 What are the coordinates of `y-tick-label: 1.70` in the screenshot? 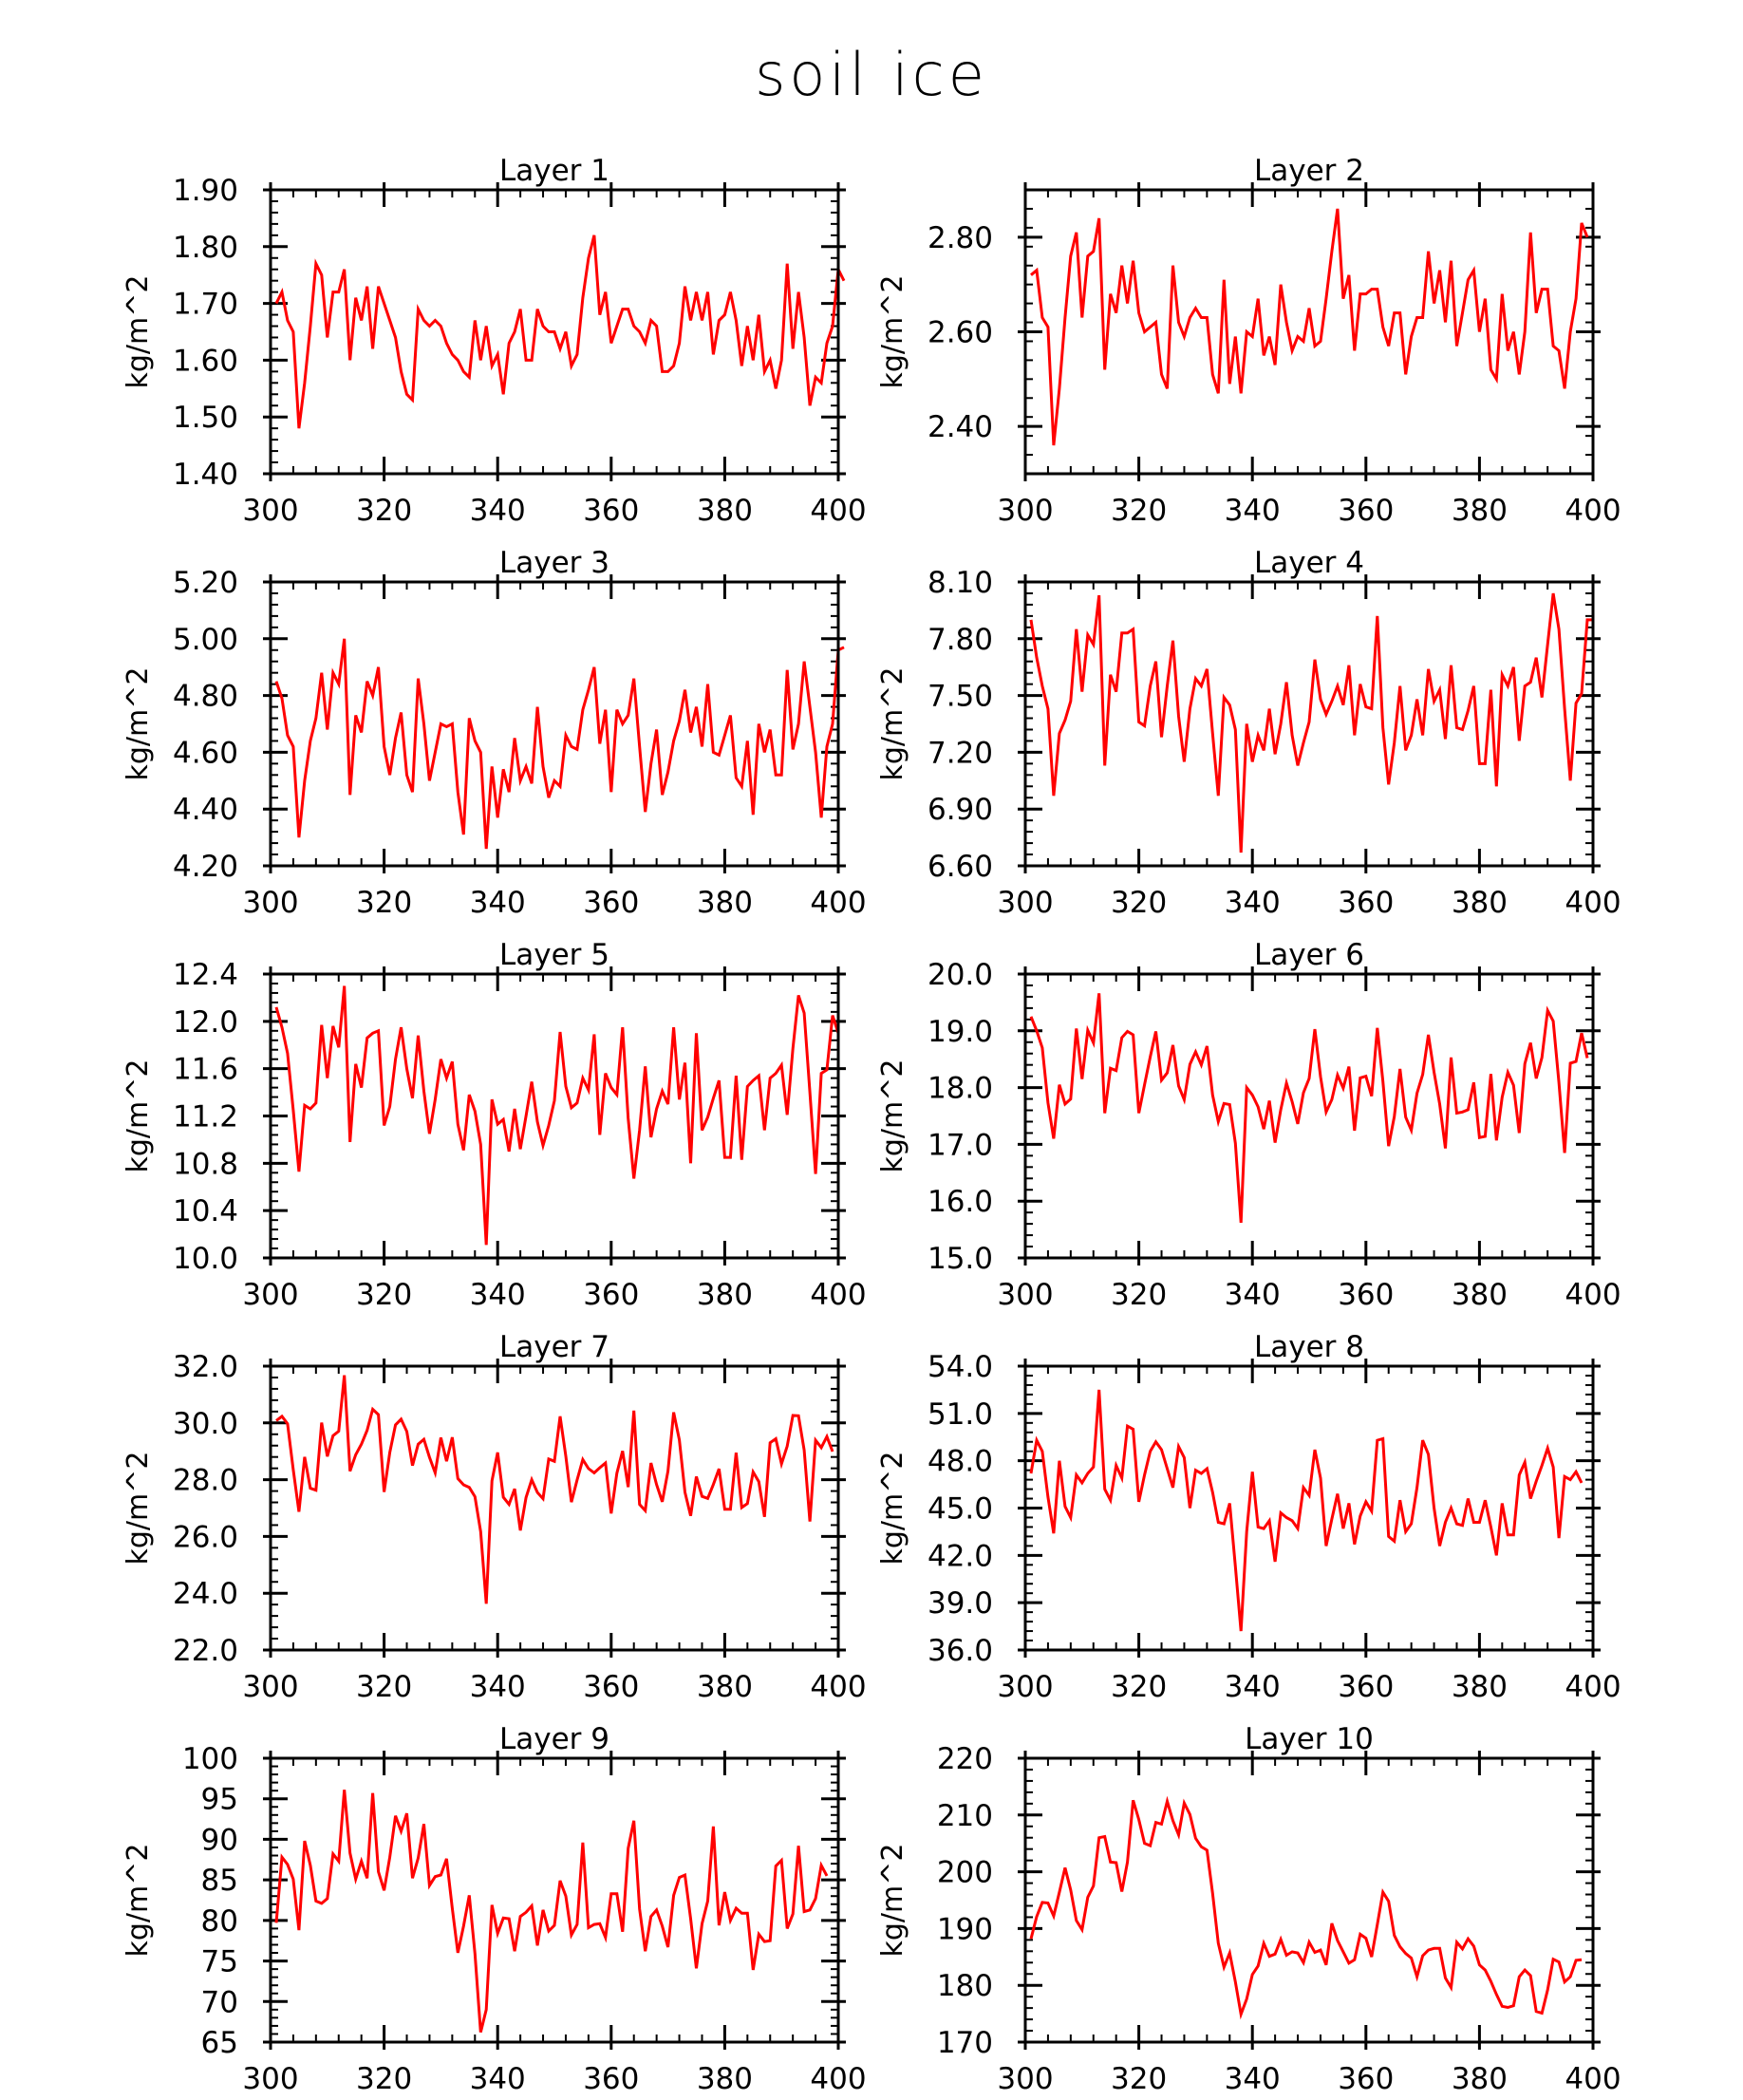 It's located at (205, 305).